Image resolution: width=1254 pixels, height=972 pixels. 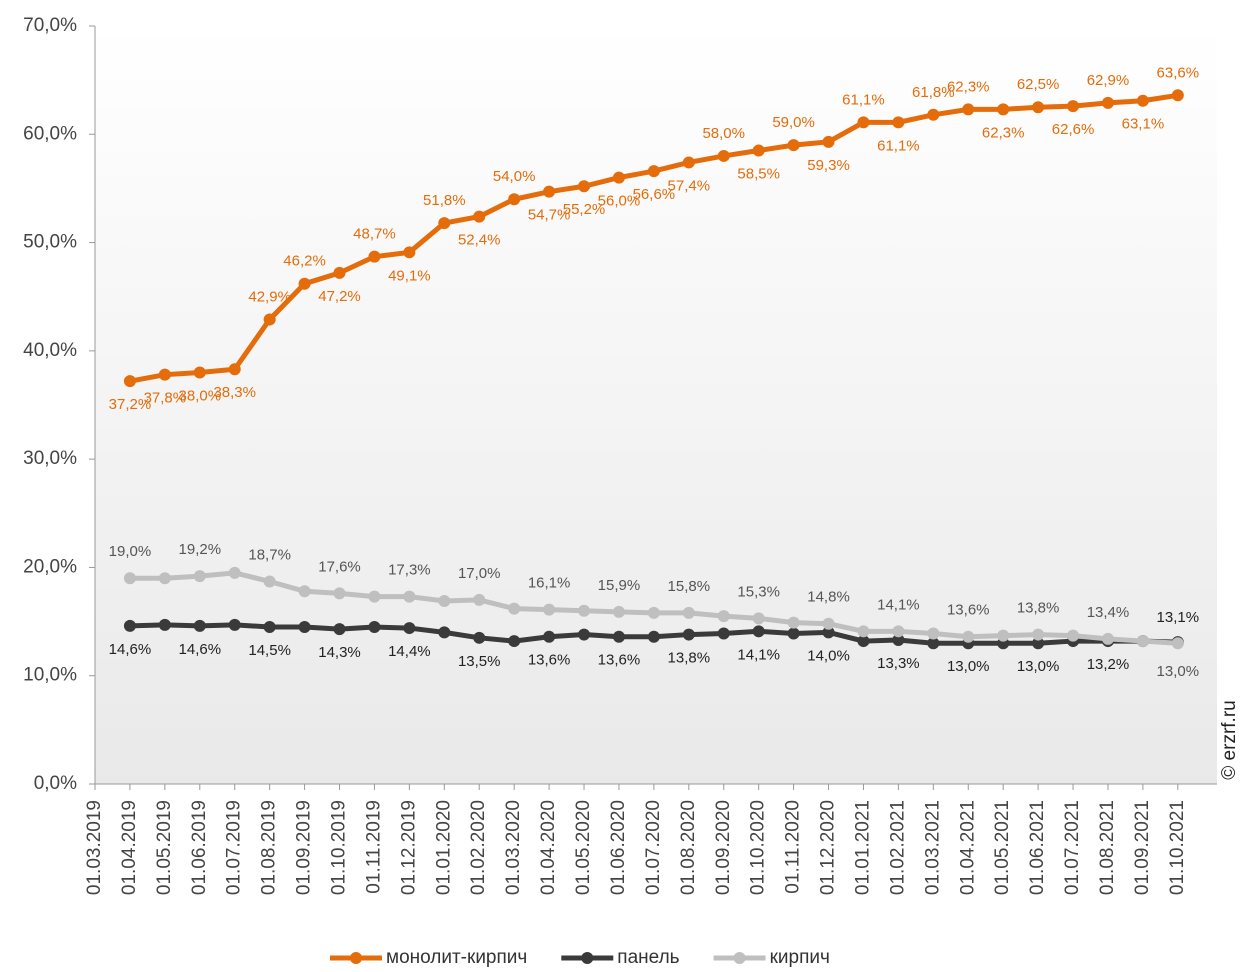 I want to click on y-tick-label: 20,0%, so click(x=50, y=566).